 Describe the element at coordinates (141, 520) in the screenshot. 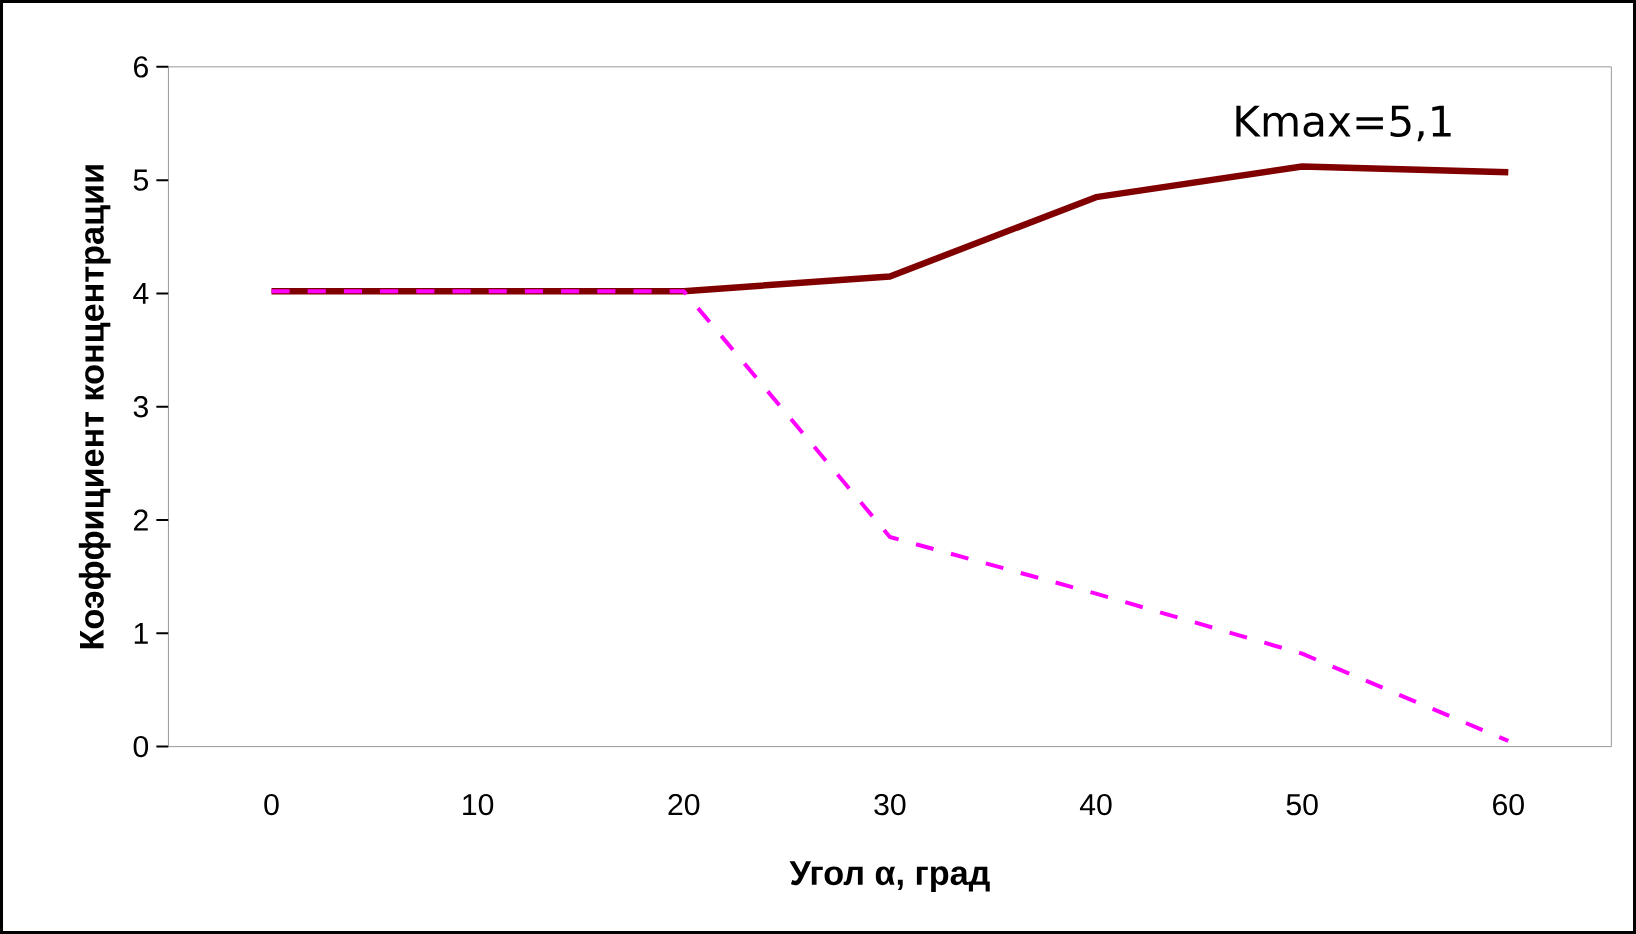

I see `y-tick-label: 2` at that location.